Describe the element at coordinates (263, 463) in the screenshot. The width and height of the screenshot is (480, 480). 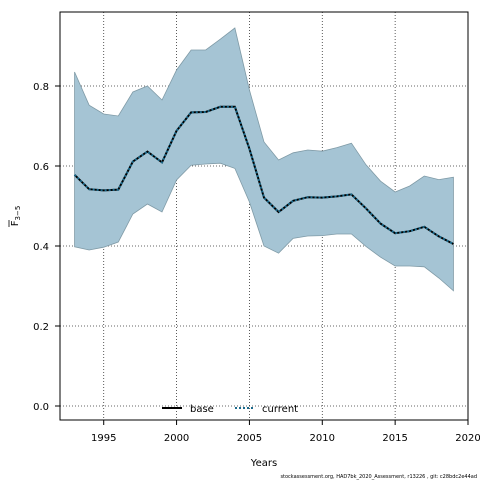
I see `x-axis-title: Years` at that location.